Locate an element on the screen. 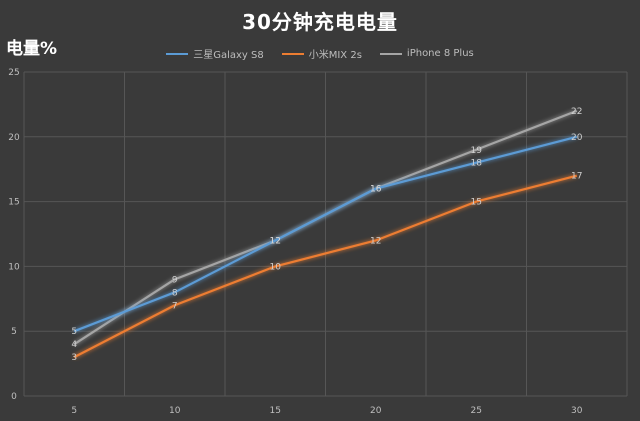 Image resolution: width=640 pixels, height=421 pixels. legend-item-mix: 小米MIX 2s is located at coordinates (321, 53).